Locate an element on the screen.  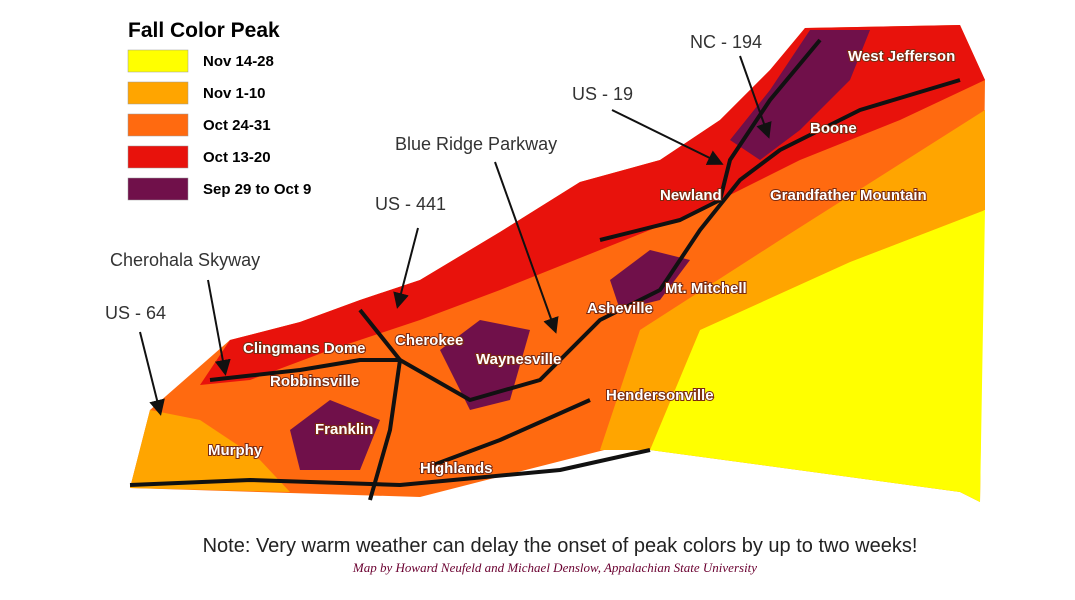
road-label: NC - 194 is located at coordinates (726, 42).